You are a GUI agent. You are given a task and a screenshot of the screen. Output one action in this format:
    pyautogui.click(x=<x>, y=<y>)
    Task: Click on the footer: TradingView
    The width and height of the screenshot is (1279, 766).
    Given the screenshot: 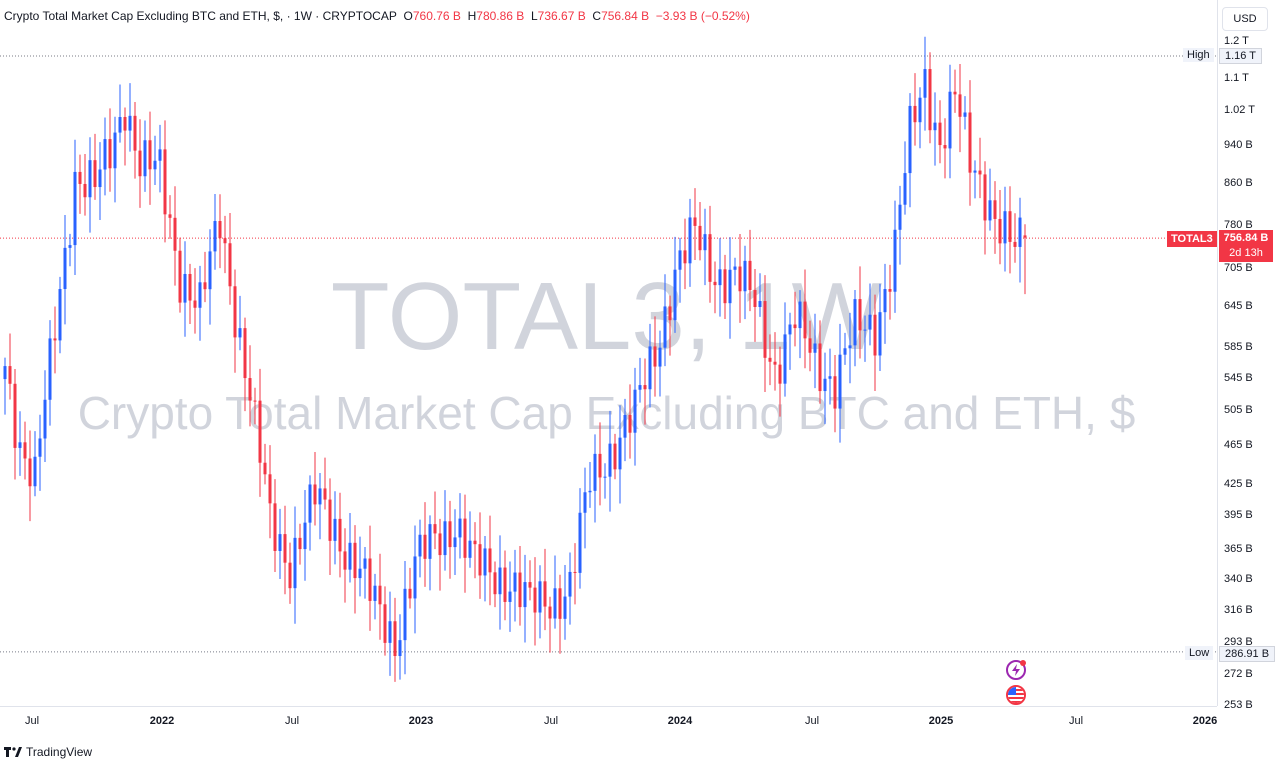 What is the action you would take?
    pyautogui.click(x=48, y=752)
    